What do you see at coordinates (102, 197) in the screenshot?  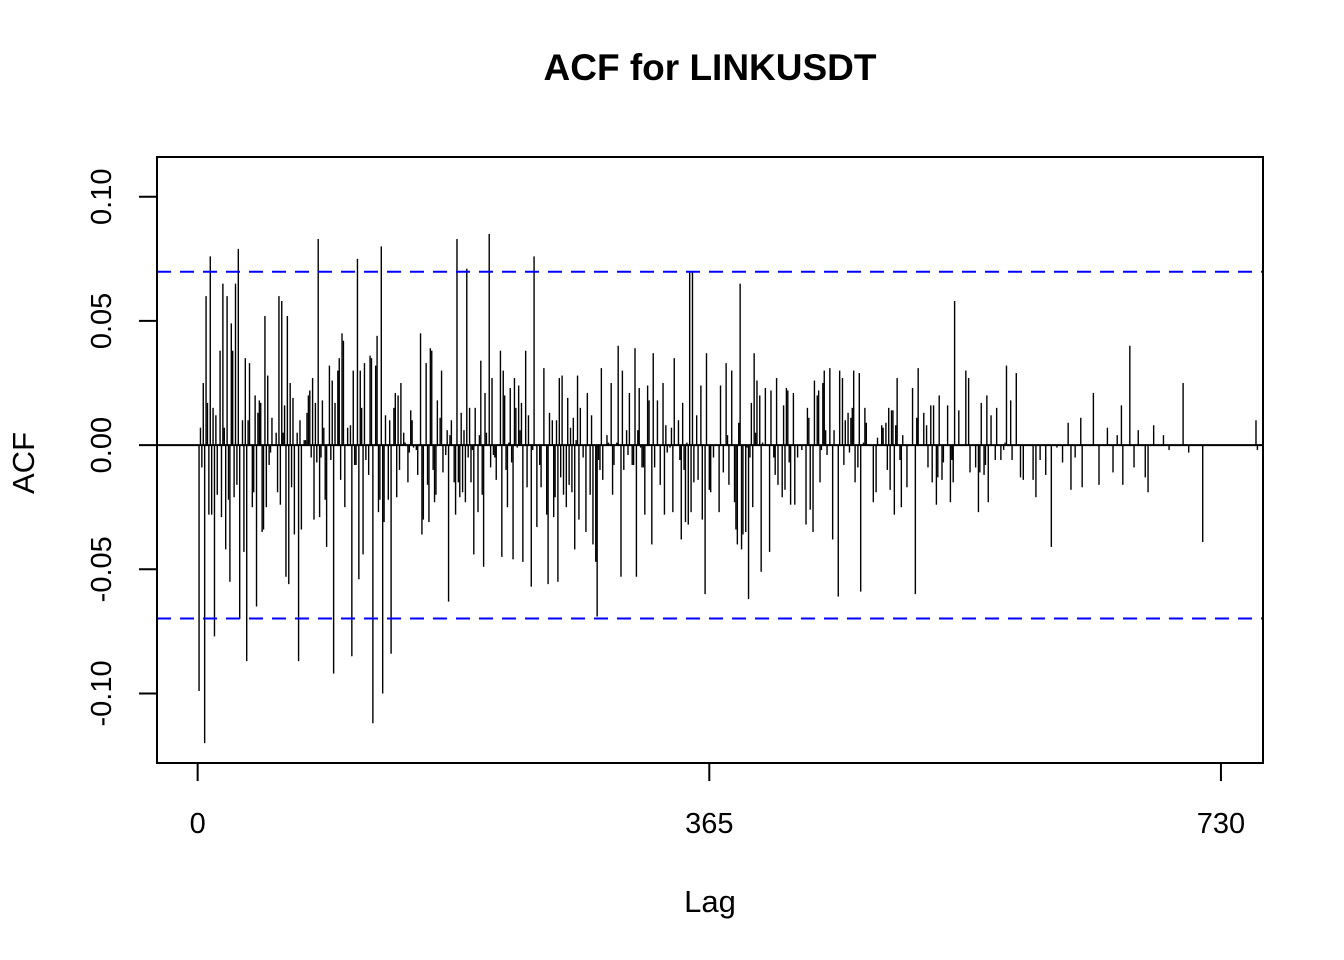 I see `y-tick-label: 0.10` at bounding box center [102, 197].